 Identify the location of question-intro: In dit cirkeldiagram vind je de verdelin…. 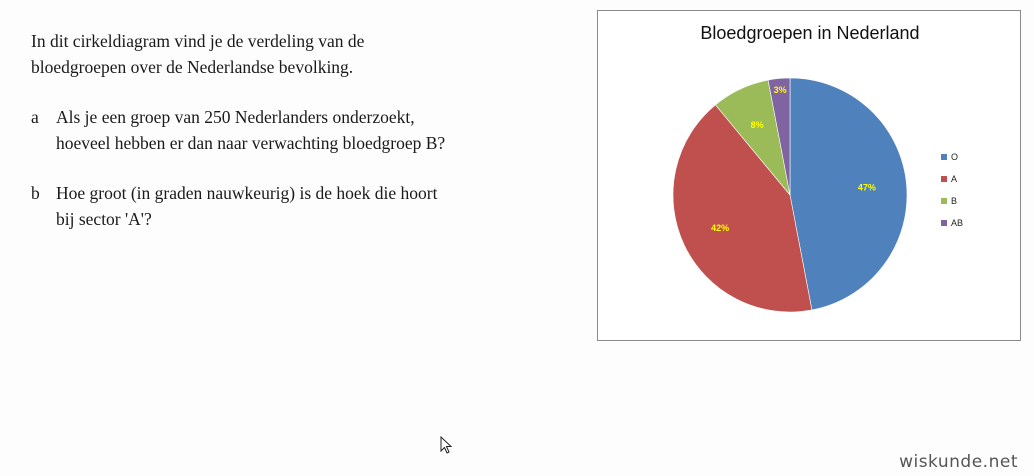
(198, 54).